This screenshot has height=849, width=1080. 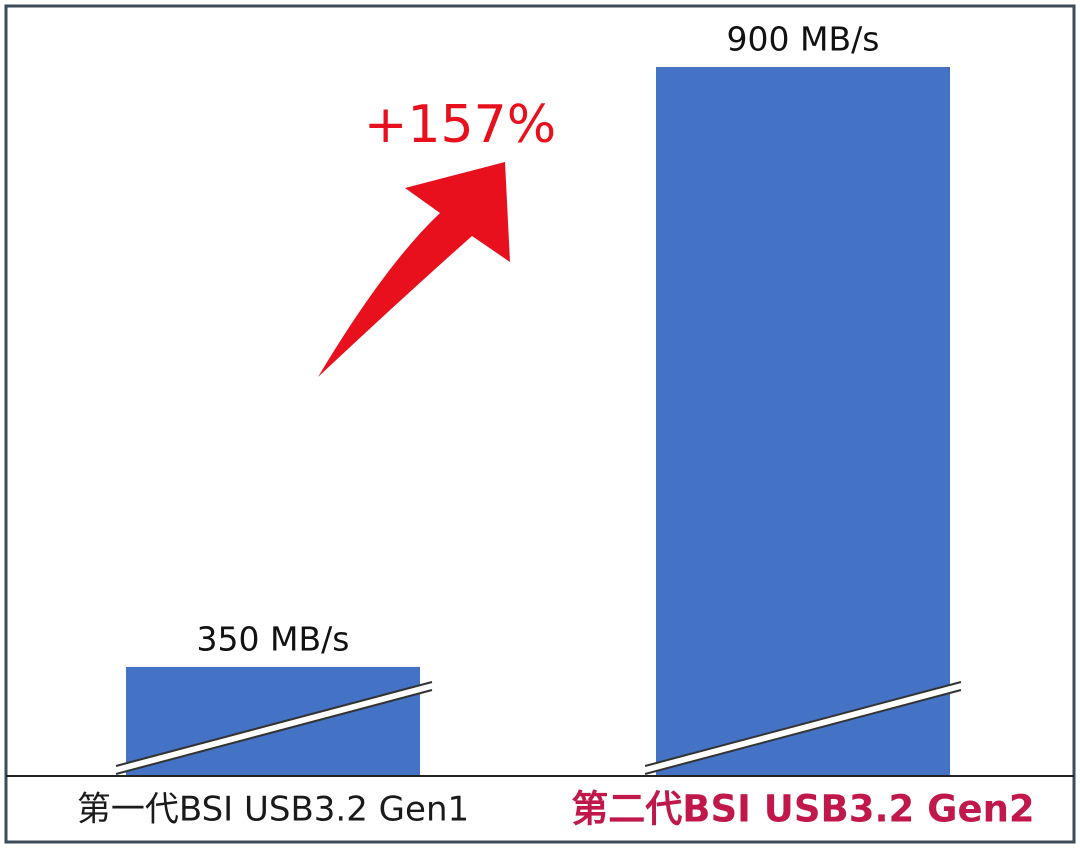 What do you see at coordinates (802, 809) in the screenshot?
I see `x-tick-label: 第二代BSI USB3.2 Gen2` at bounding box center [802, 809].